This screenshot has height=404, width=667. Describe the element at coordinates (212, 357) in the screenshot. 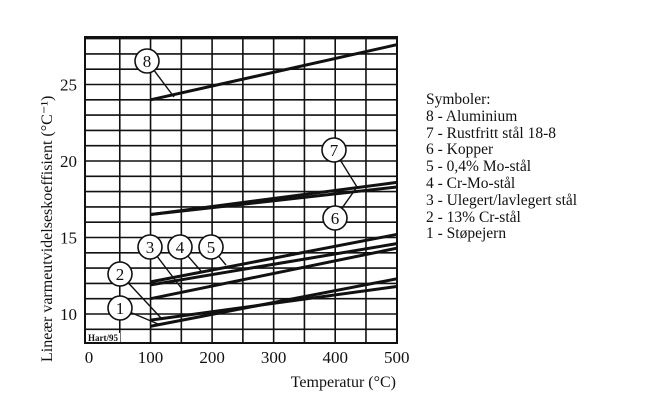

I see `x-tick-label: 200` at that location.